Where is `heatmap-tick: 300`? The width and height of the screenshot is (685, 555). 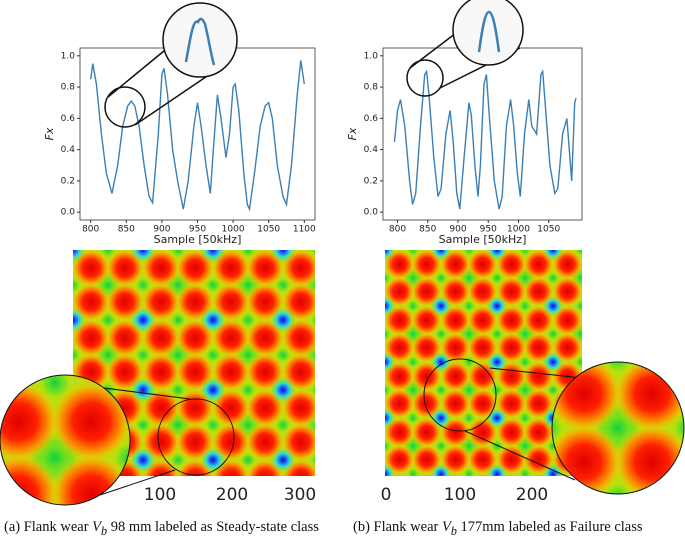 heatmap-tick: 300 is located at coordinates (300, 495).